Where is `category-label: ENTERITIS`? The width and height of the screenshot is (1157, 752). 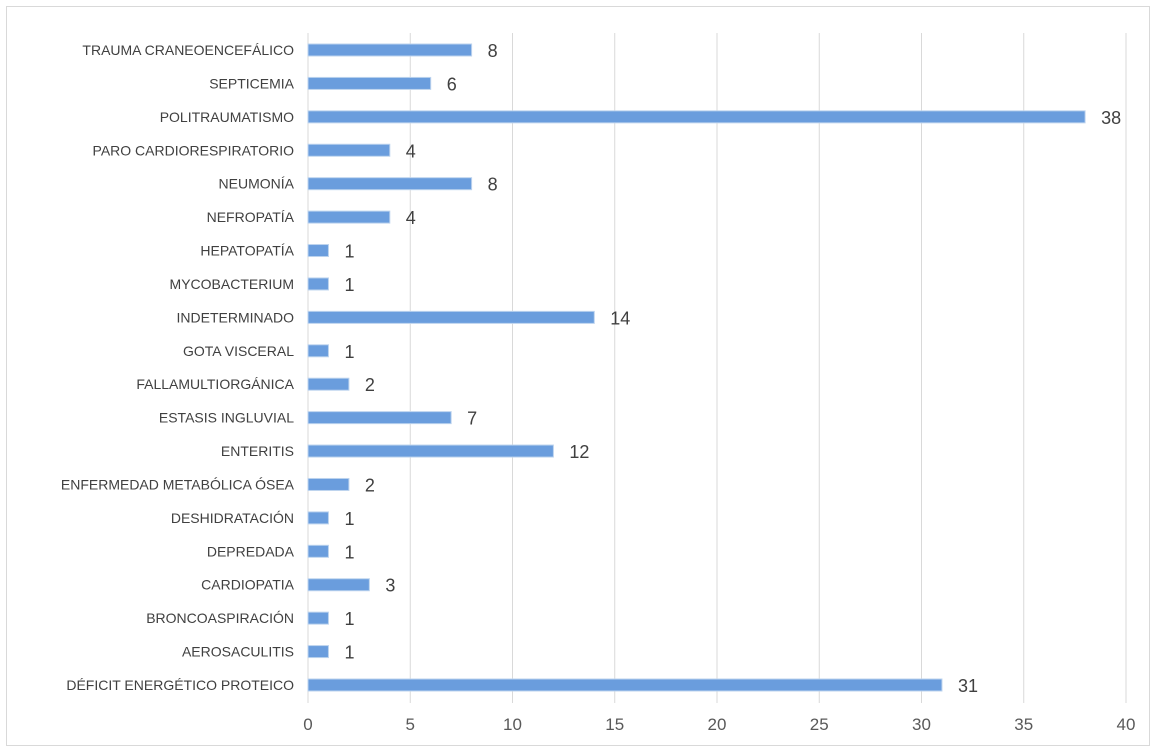
category-label: ENTERITIS is located at coordinates (257, 451).